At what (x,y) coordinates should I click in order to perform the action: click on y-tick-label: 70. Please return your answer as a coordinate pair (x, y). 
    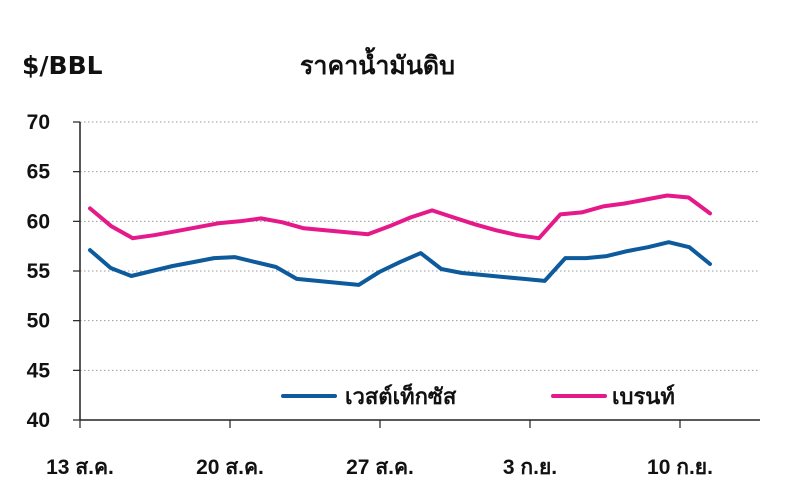
    Looking at the image, I should click on (38, 122).